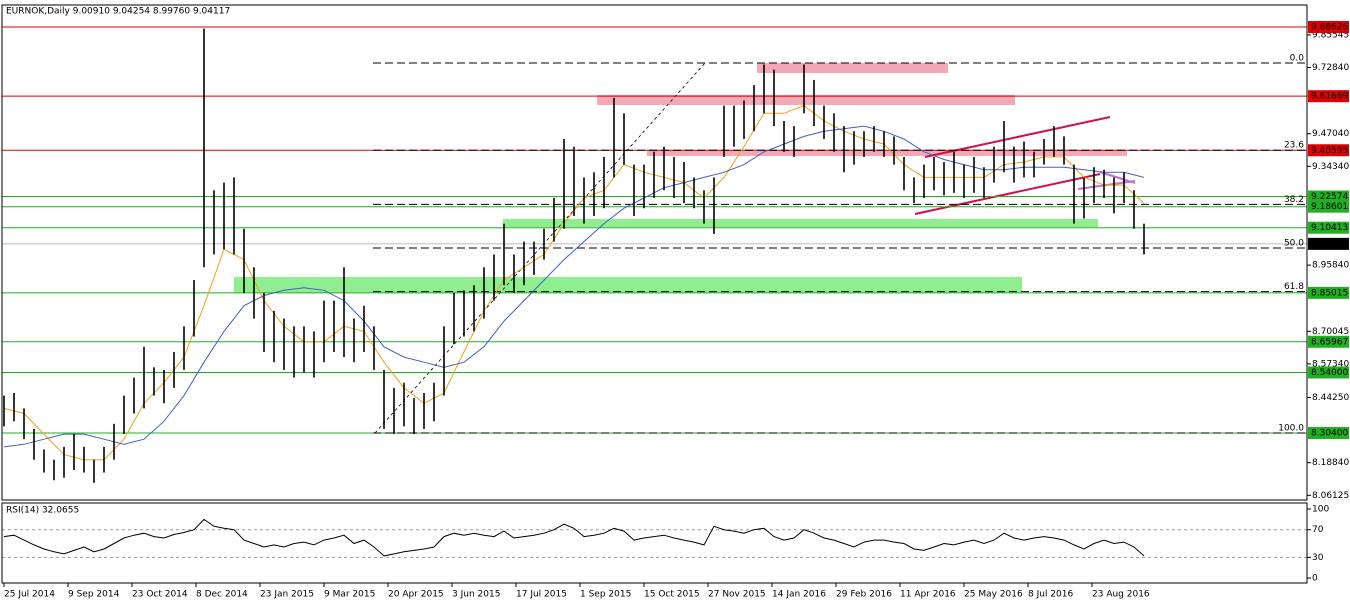  What do you see at coordinates (287, 595) in the screenshot?
I see `x-tick-label: 23 Jan 2015` at bounding box center [287, 595].